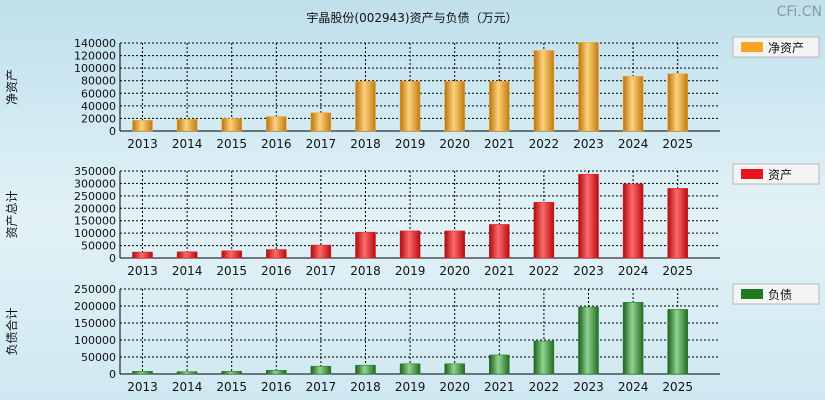 The width and height of the screenshot is (825, 400). What do you see at coordinates (98, 246) in the screenshot?
I see `y-tick-label: 50000` at bounding box center [98, 246].